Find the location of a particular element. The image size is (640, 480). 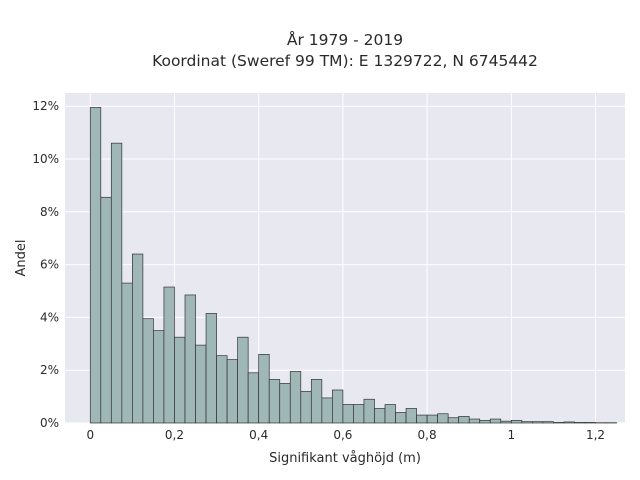

x-axis-ticks: 0 0,2 0,4 0,6 0,8 1 1,2 is located at coordinates (345, 435).